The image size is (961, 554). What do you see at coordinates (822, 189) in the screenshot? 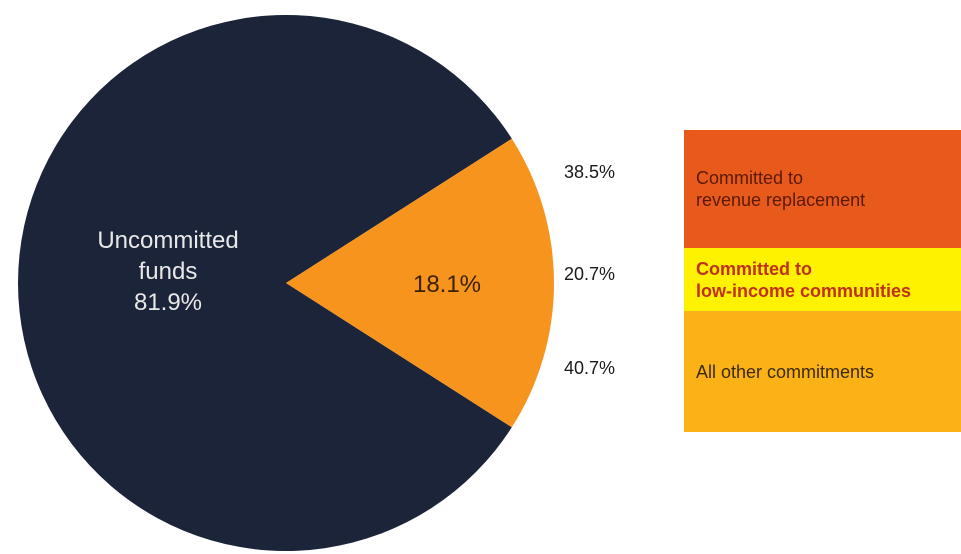
I see `breakdown-box-revenue-replacement: Committed to revenue replacement` at bounding box center [822, 189].